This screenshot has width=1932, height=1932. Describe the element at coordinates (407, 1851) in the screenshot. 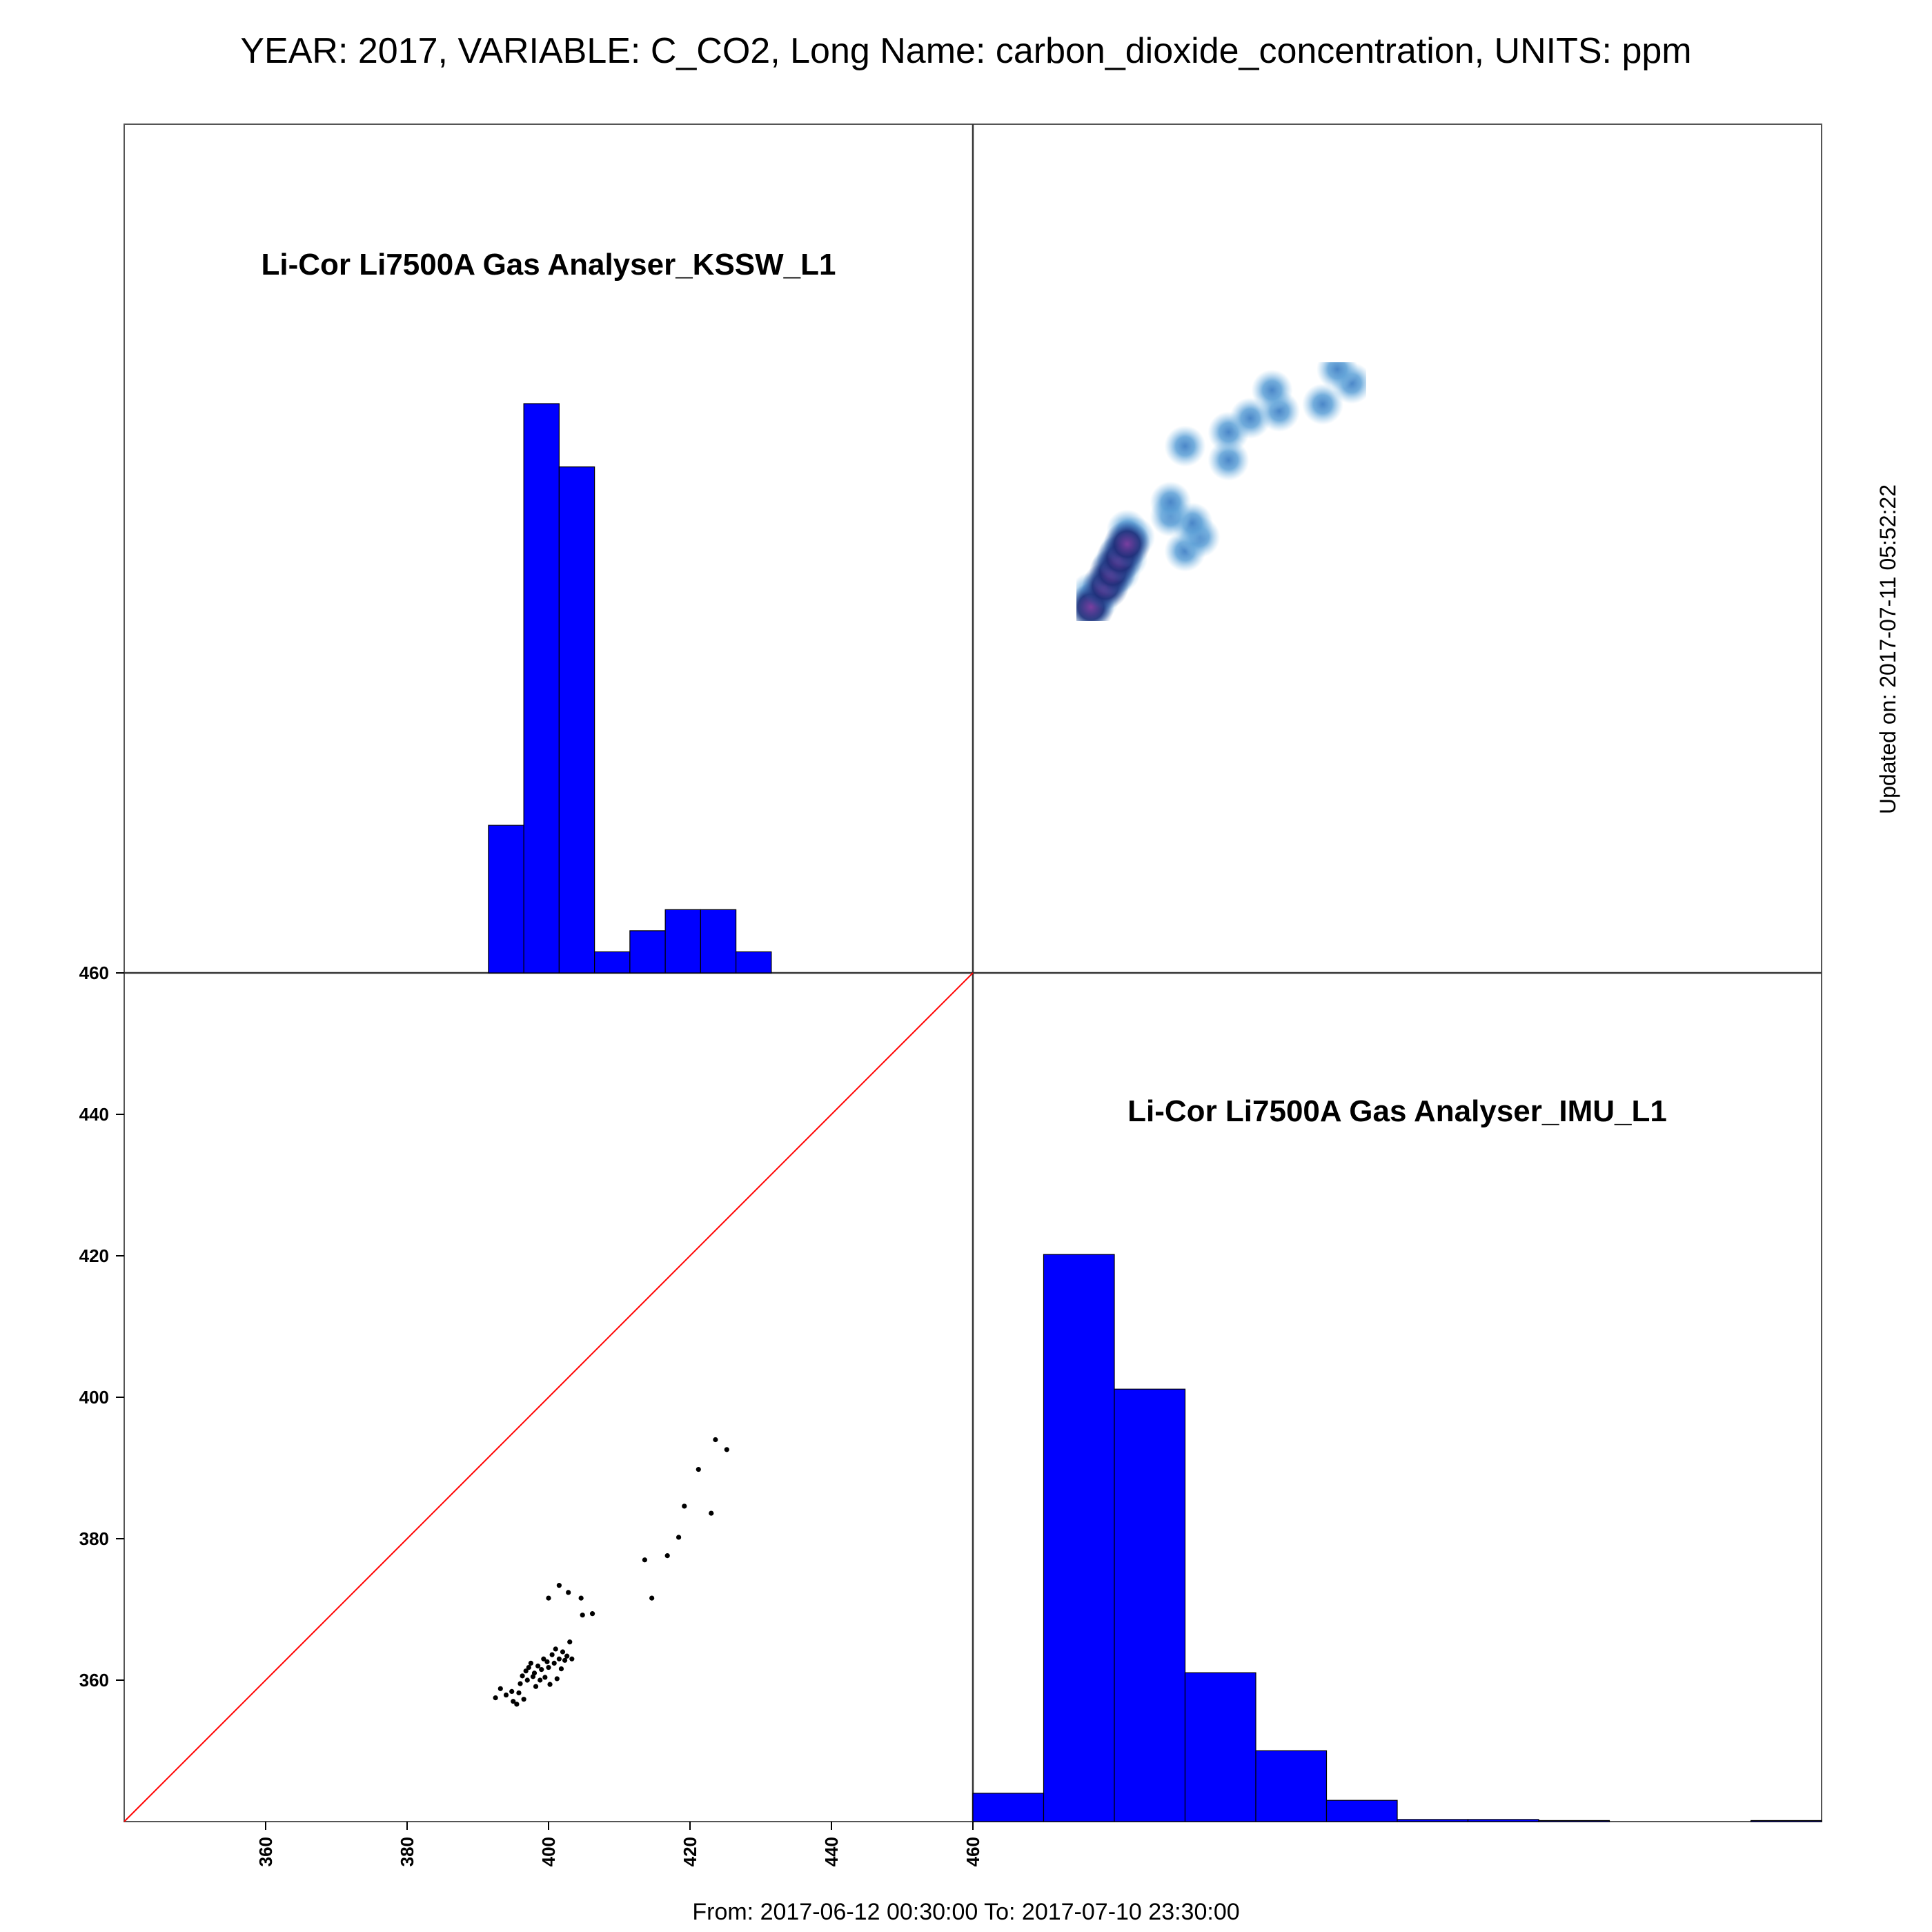

I see `x-tick-label: 380` at that location.